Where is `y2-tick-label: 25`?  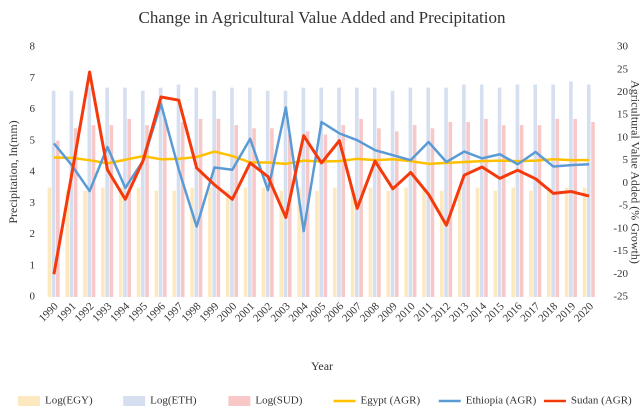
y2-tick-label: 25 is located at coordinates (623, 69).